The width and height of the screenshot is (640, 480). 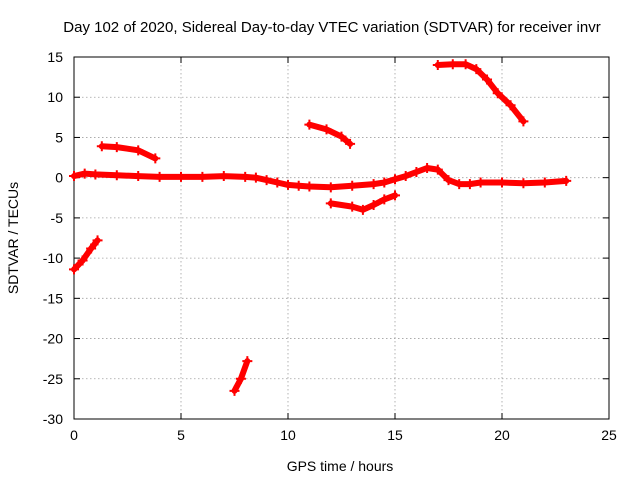 I want to click on x-tick-label: 0, so click(x=74, y=435).